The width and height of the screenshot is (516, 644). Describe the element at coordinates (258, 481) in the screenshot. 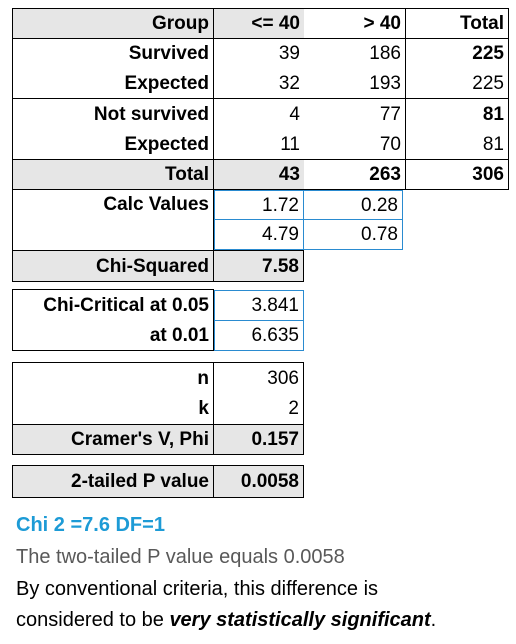

I see `pvalue-value: 0.0058` at that location.